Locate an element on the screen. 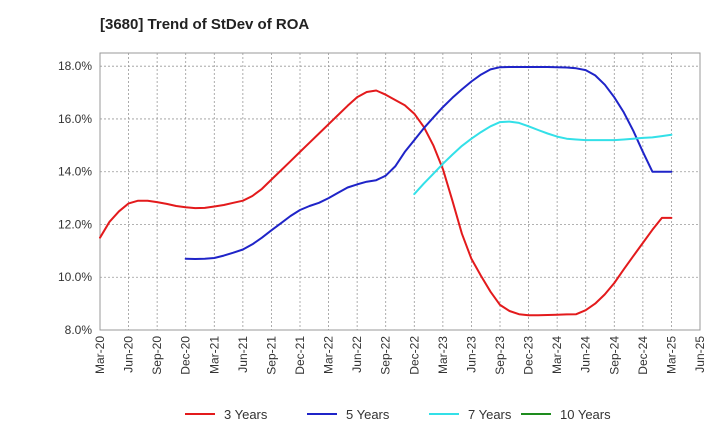 Image resolution: width=720 pixels, height=440 pixels. y-tick-label: 18.0% is located at coordinates (75, 66).